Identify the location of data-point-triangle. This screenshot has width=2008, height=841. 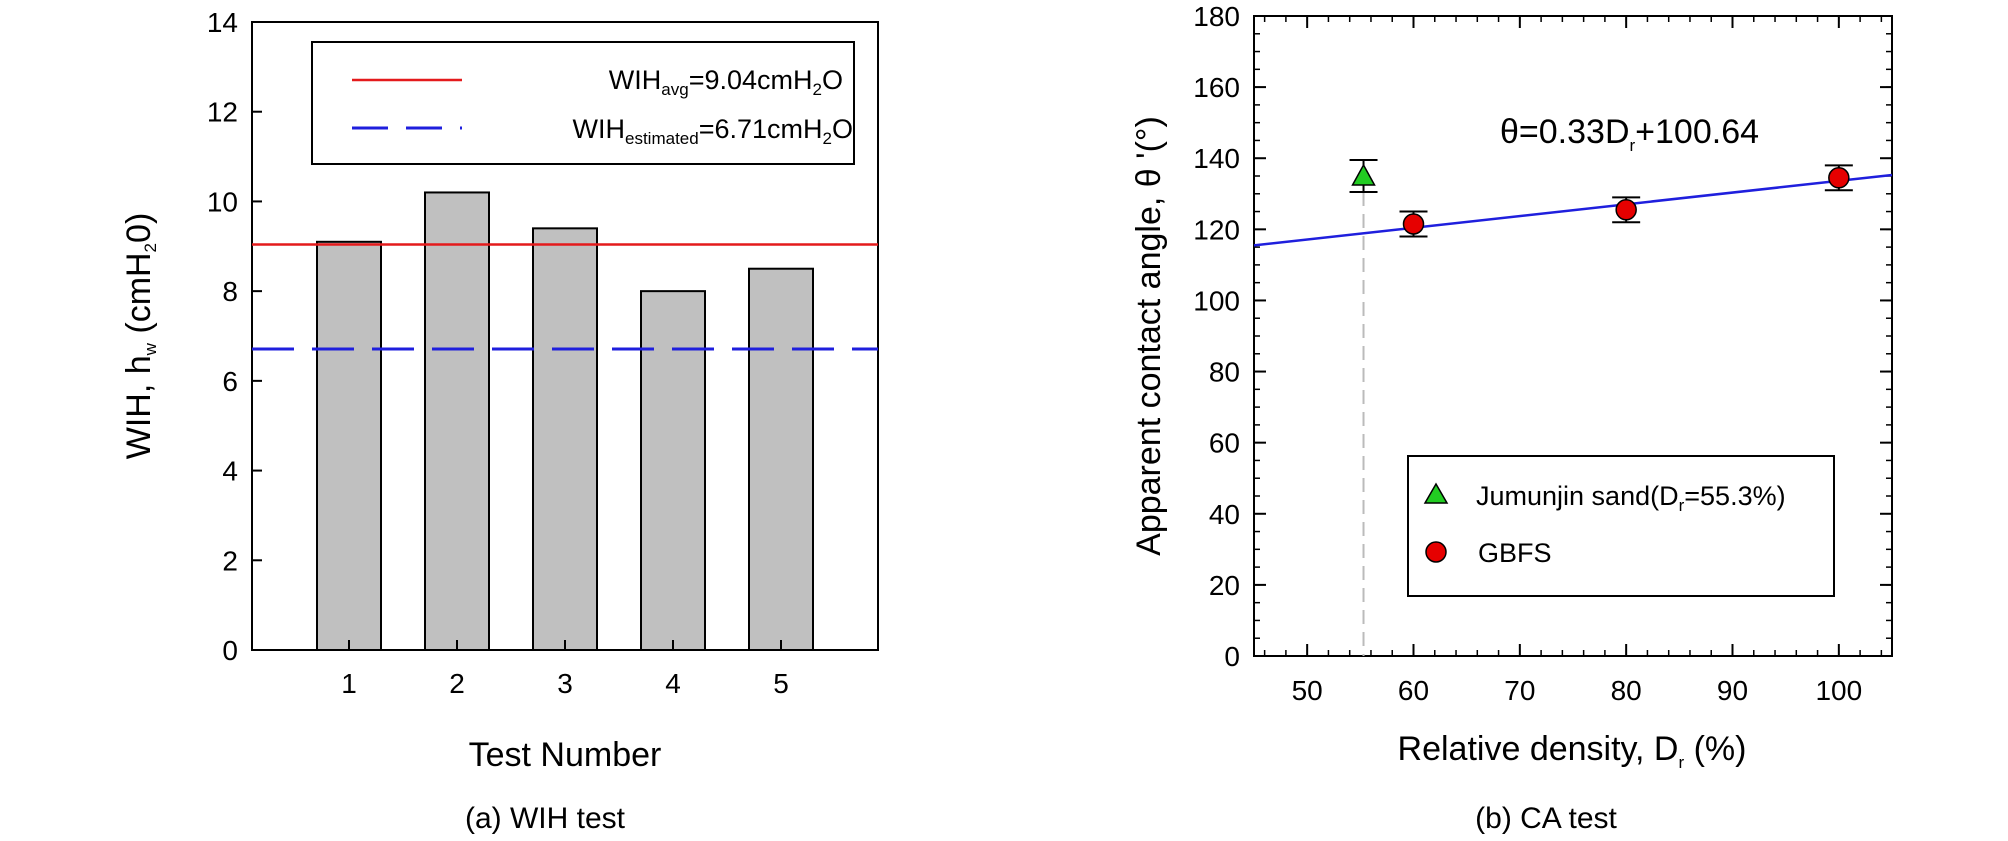
(1363, 174).